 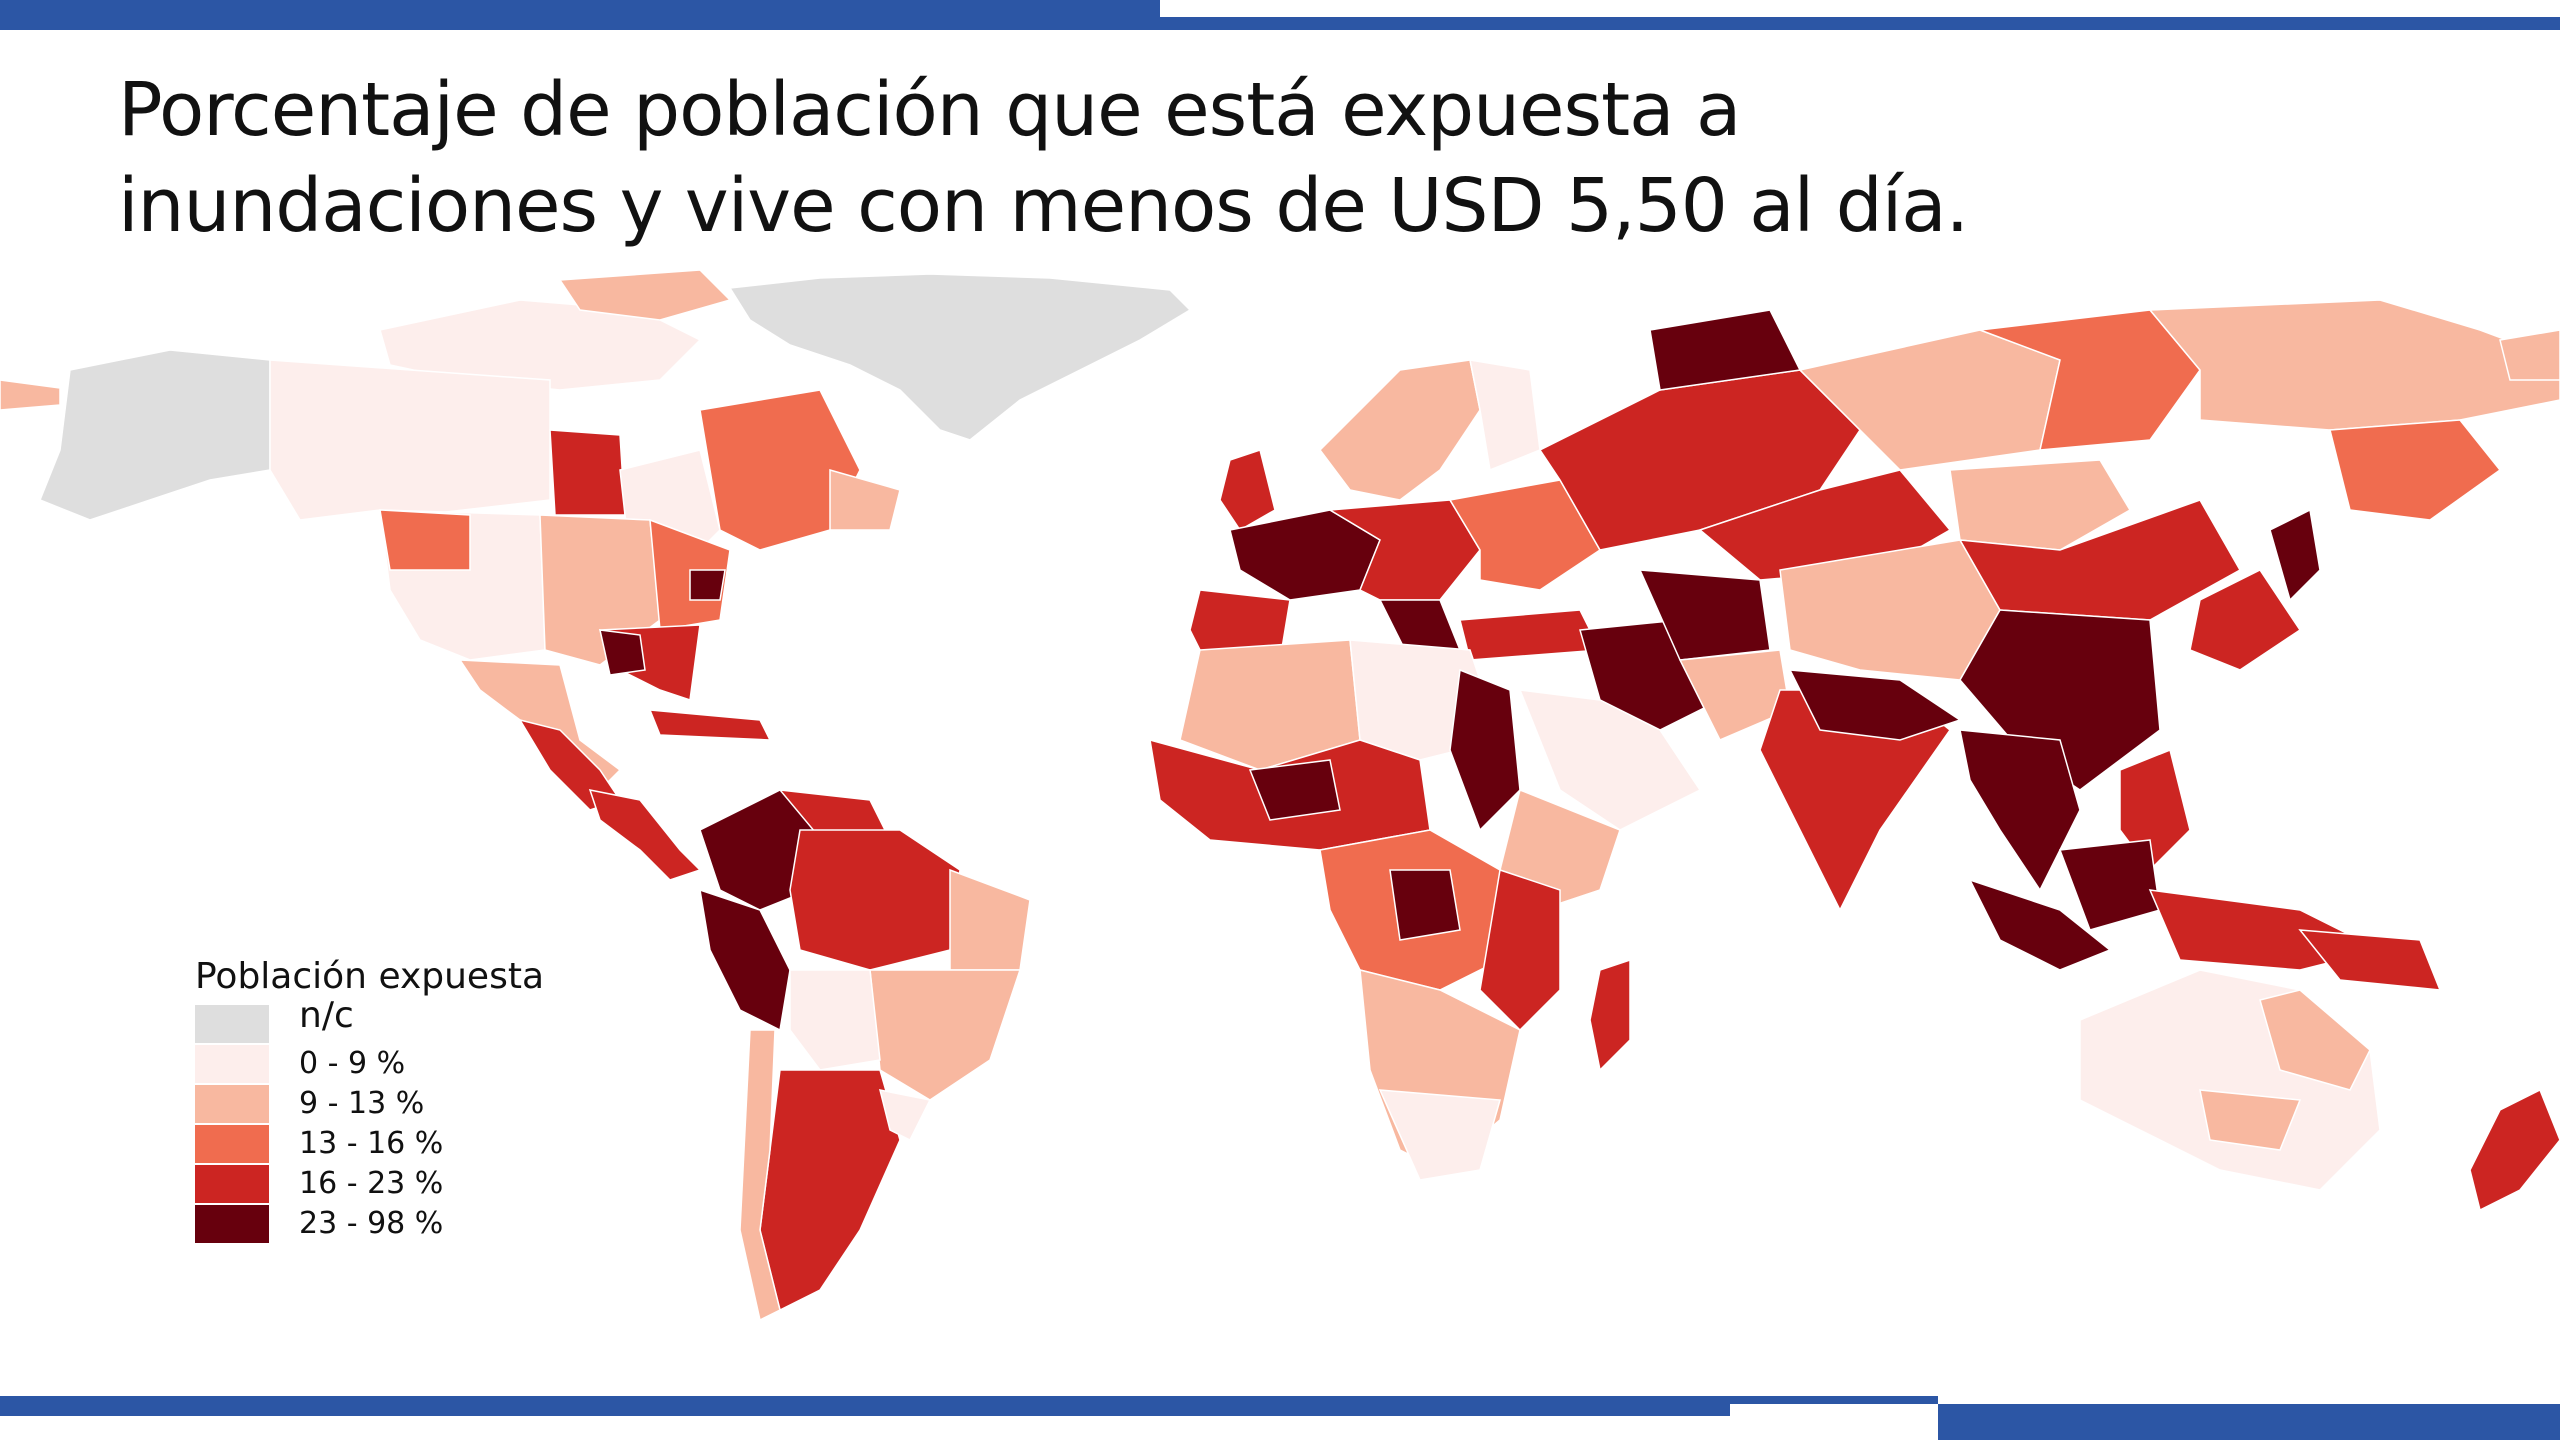 I want to click on legend-item: 23 - 98 %, so click(x=405, y=1223).